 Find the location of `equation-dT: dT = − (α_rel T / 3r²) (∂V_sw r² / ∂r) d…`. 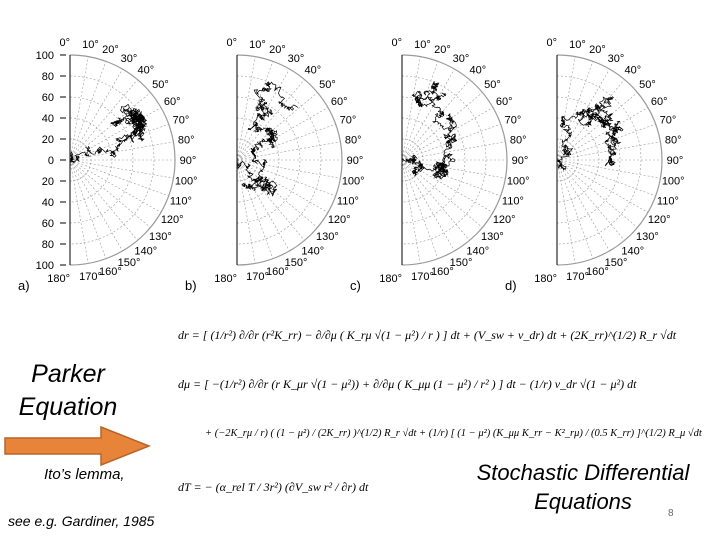

equation-dT: dT = − (α_rel T / 3r²) (∂V_sw r² / ∂r) d… is located at coordinates (273, 487).